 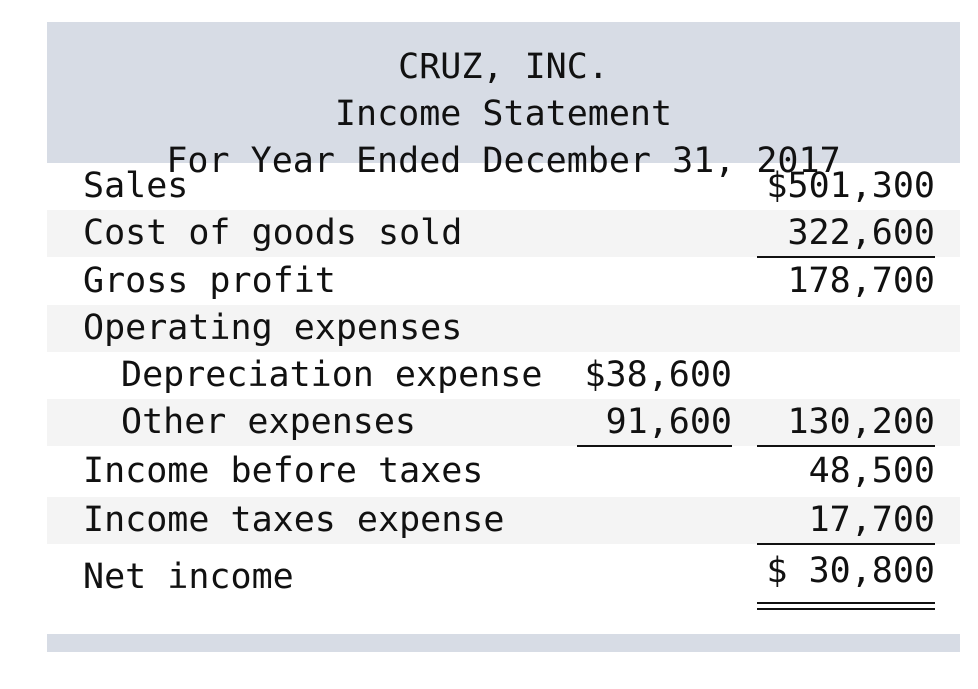 I want to click on row-label: Depreciation expense, so click(x=332, y=375).